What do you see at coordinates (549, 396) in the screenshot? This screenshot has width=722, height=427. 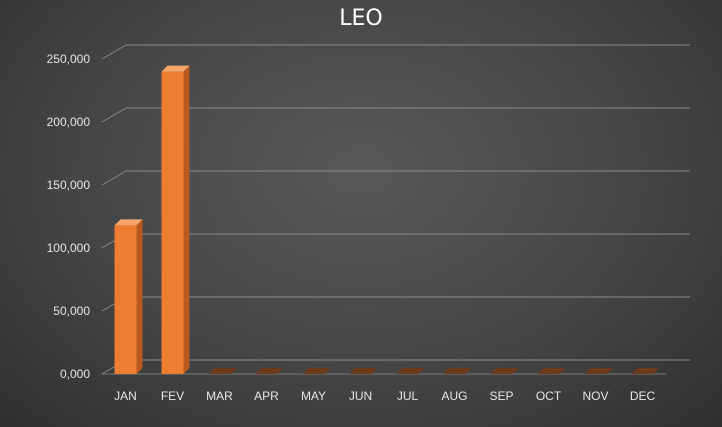 I see `x-tick-label: OCT` at bounding box center [549, 396].